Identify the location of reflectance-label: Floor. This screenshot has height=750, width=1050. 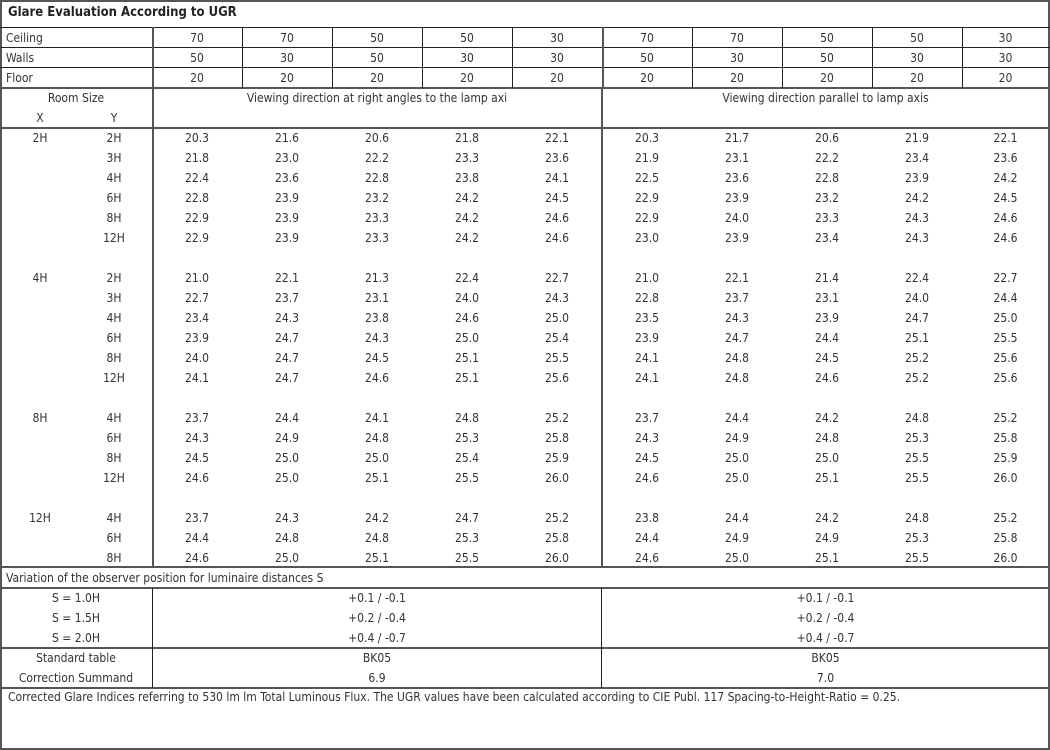
(19, 78).